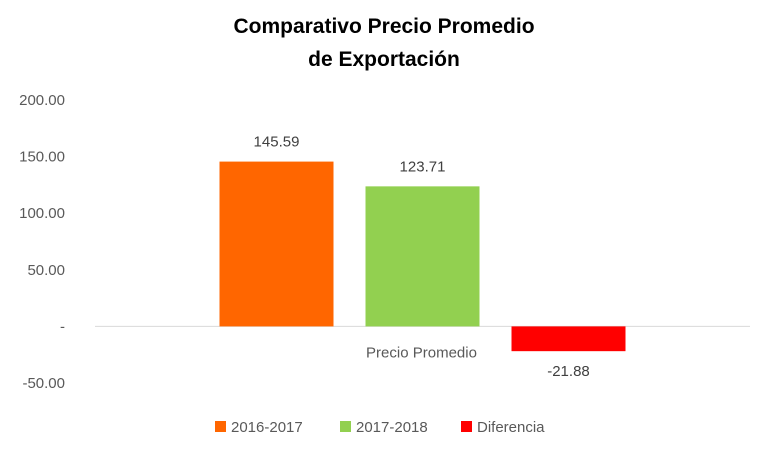 The width and height of the screenshot is (768, 452). What do you see at coordinates (267, 427) in the screenshot?
I see `legend-label: 2016-2017` at bounding box center [267, 427].